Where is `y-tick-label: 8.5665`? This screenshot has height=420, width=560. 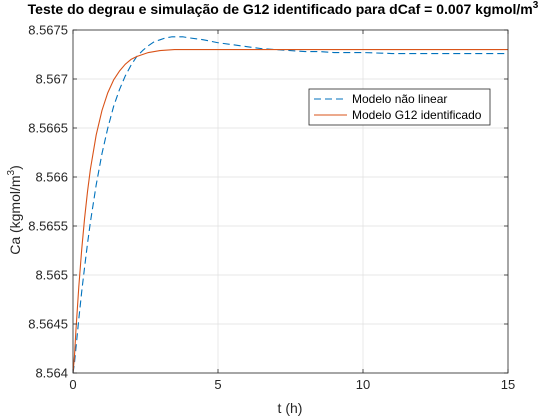 y-tick-label: 8.5665 is located at coordinates (48, 128).